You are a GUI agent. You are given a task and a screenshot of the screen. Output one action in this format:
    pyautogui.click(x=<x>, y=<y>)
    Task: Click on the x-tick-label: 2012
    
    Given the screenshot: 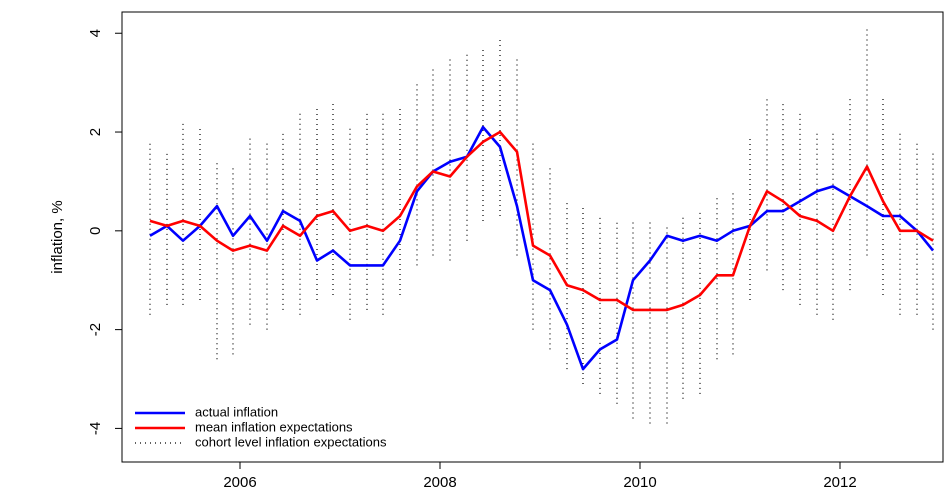 What is the action you would take?
    pyautogui.click(x=839, y=482)
    